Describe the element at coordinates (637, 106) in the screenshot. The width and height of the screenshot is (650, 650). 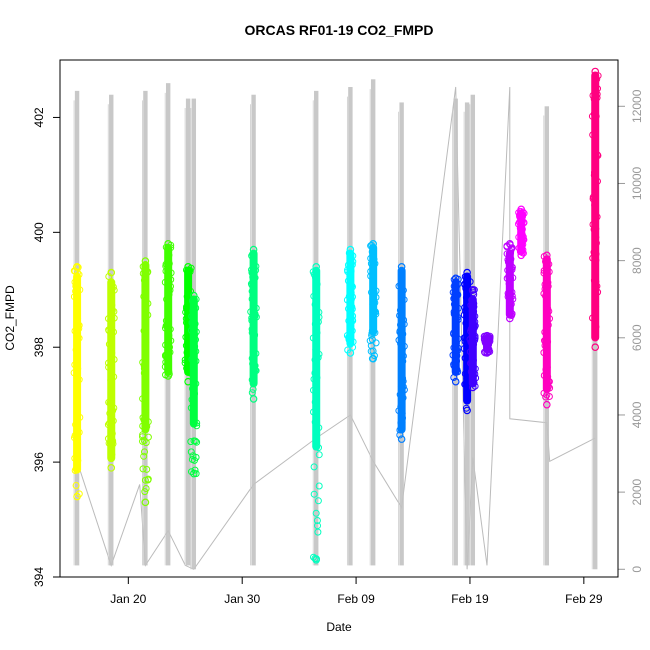
I see `y2-tick-label-6: 12000` at that location.